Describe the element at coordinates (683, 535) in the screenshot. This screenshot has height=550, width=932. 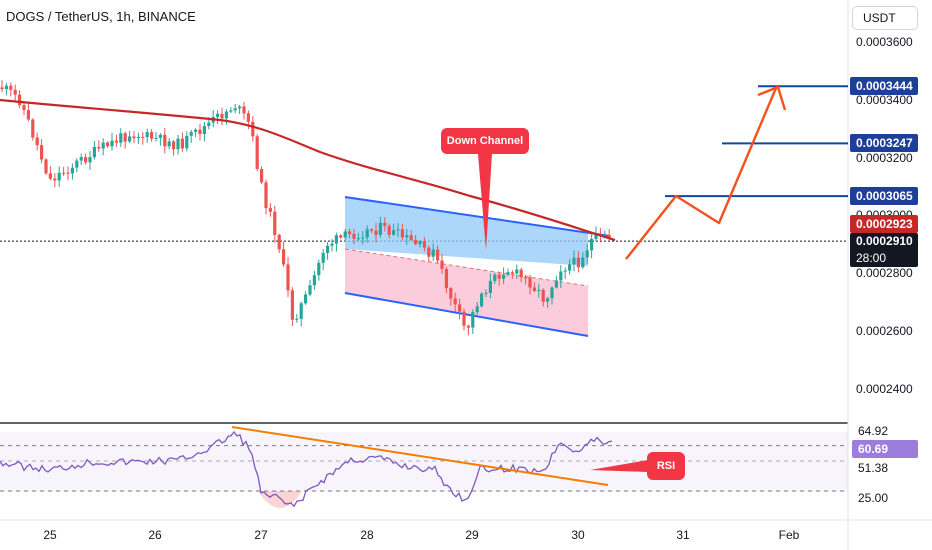
I see `time-tick: 31` at that location.